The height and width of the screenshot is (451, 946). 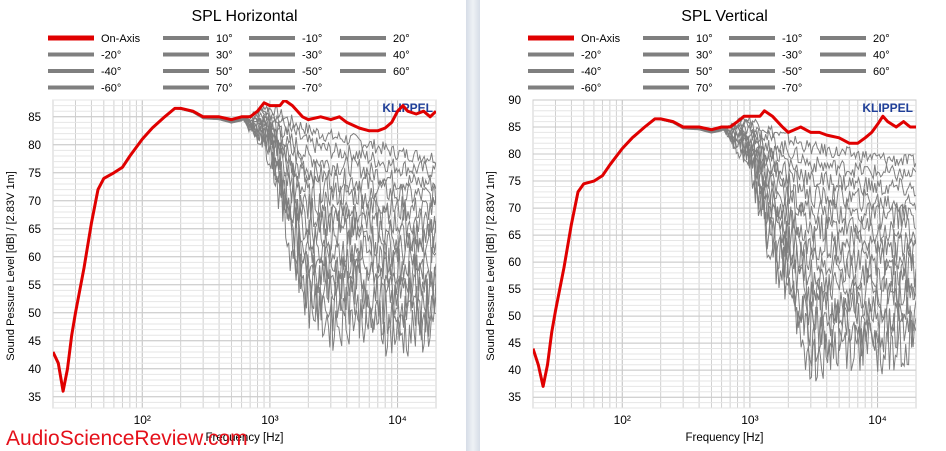 I want to click on panel-divider, so click(x=473, y=225).